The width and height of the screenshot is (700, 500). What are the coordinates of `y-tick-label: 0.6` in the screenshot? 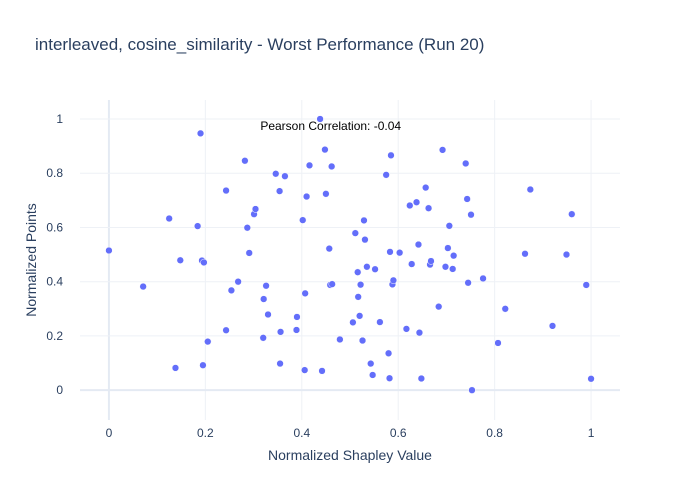 It's located at (54, 227).